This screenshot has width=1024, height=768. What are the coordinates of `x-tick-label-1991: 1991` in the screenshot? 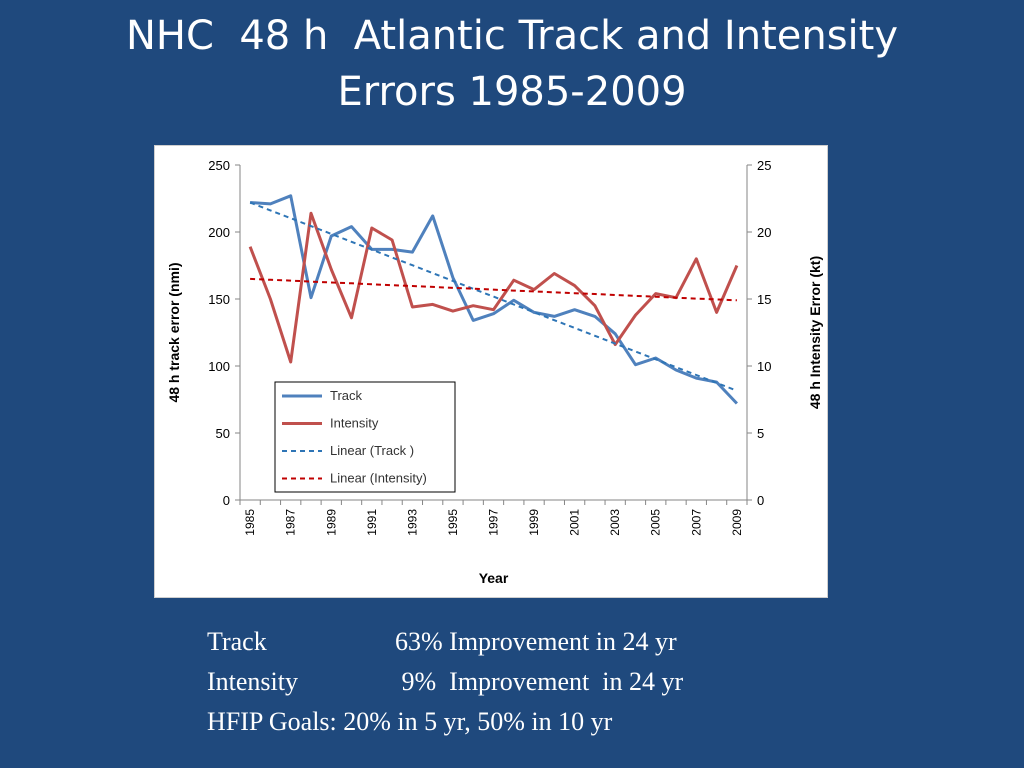 It's located at (372, 522).